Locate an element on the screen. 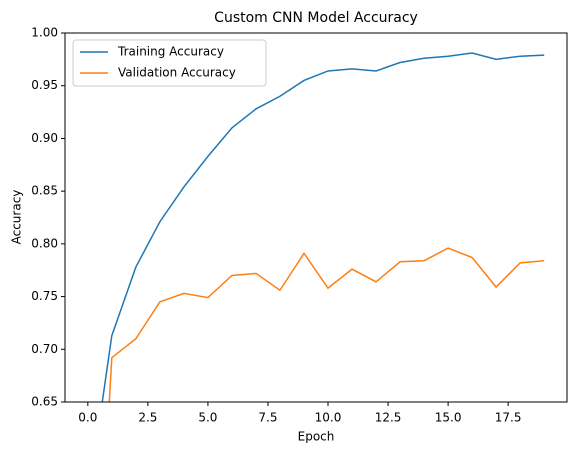 This screenshot has height=455, width=576. x-axis-label: Epoch is located at coordinates (316, 437).